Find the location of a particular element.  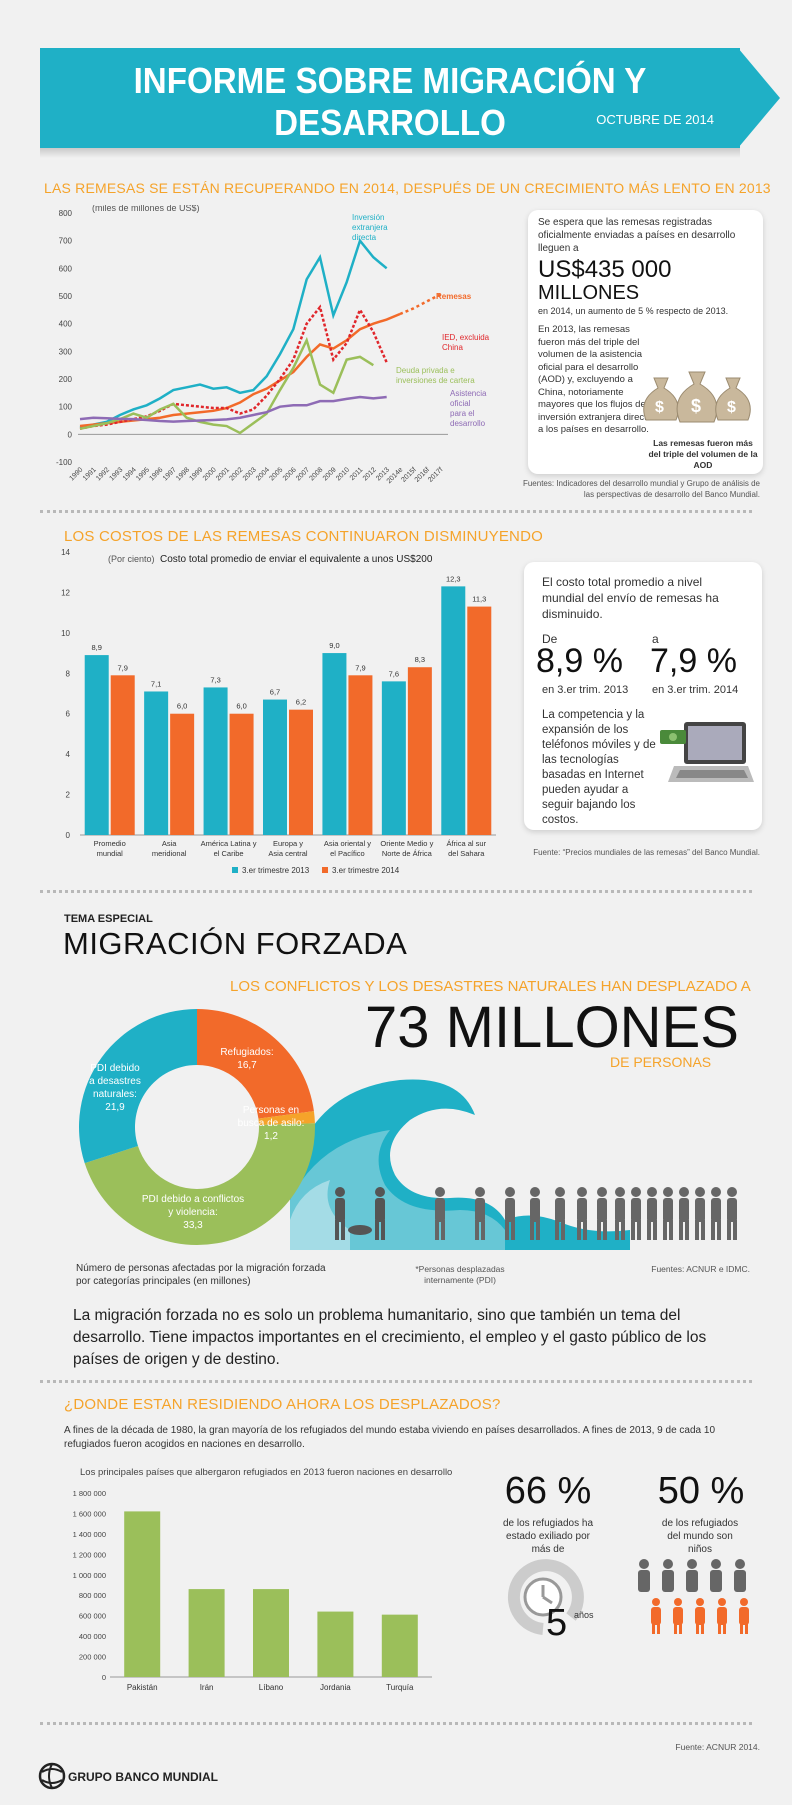

y-tick-label: 12 is located at coordinates (65, 592).